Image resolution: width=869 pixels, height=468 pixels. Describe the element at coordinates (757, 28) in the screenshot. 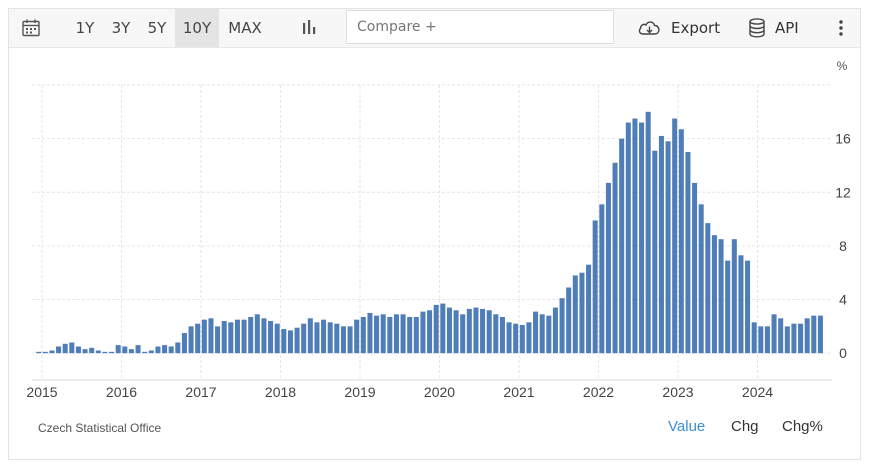

I see `database-icon` at that location.